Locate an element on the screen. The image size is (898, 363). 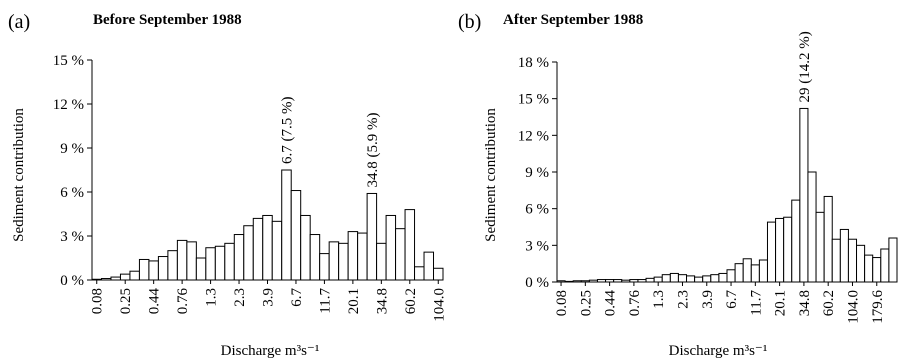
panel-label-a: (a) is located at coordinates (19, 22).